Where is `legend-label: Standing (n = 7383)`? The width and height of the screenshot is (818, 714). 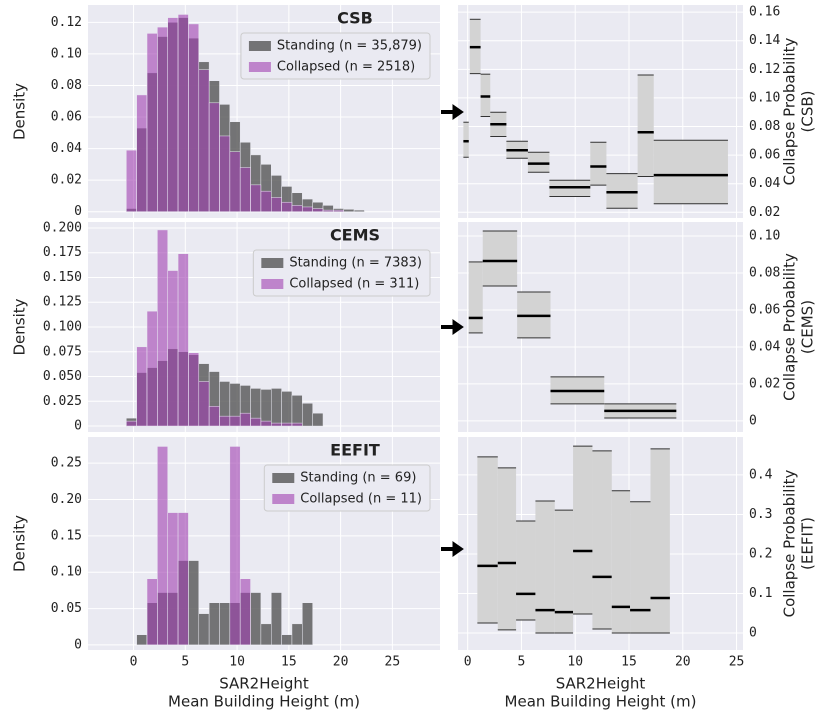
legend-label: Standing (n = 7383) is located at coordinates (355, 263).